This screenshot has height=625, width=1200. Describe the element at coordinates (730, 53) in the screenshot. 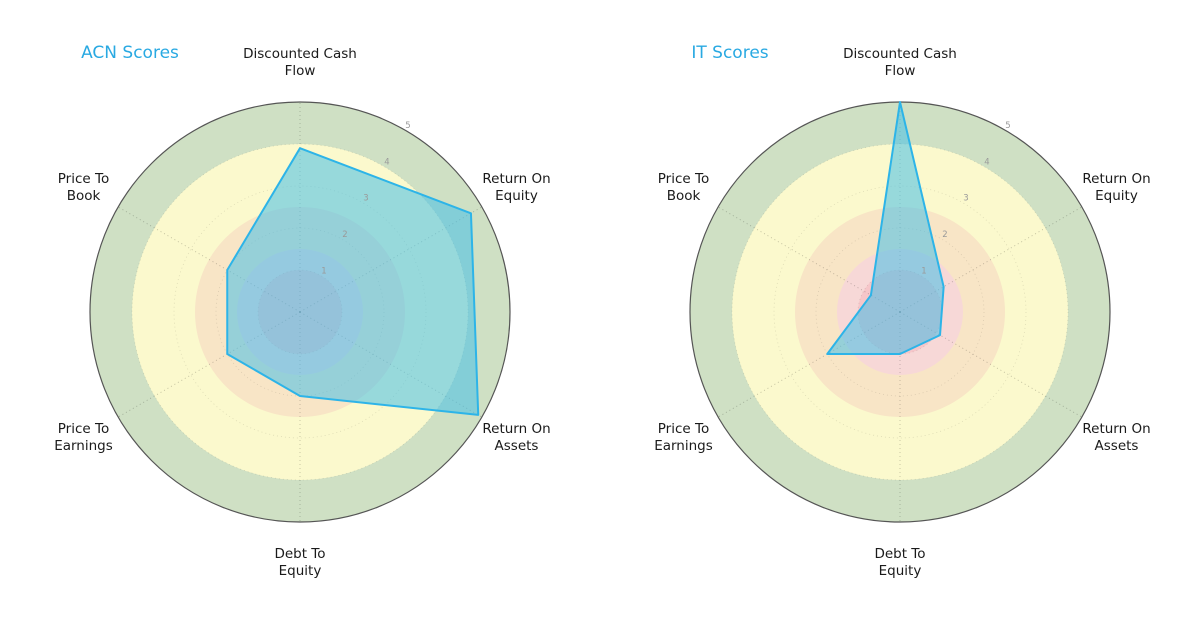

I see `chart-title-it: IT Scores` at that location.